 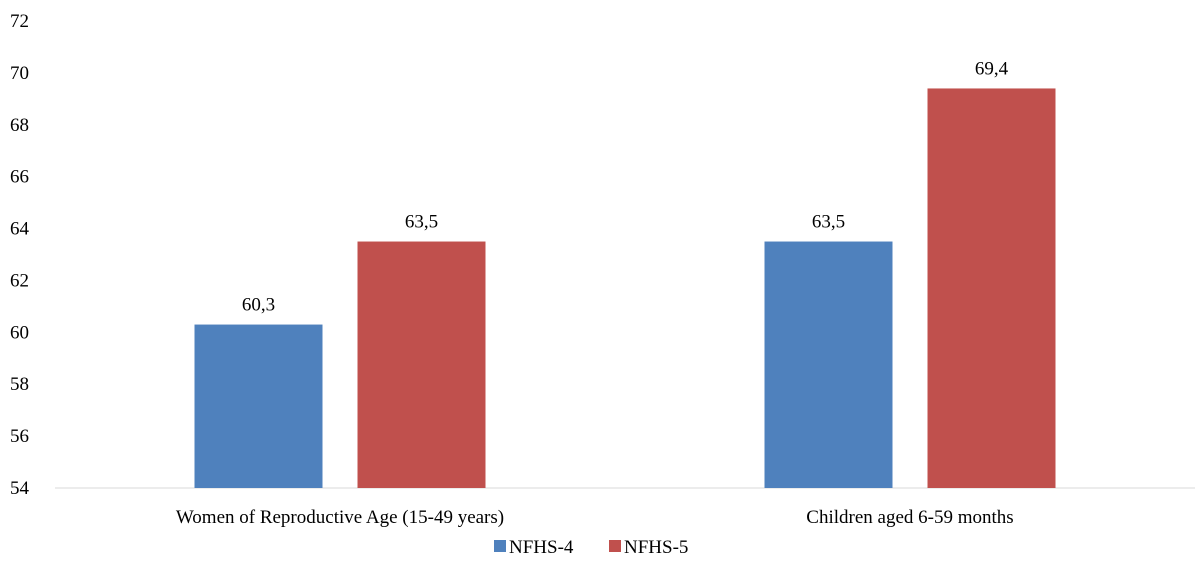 I want to click on x-category-label: Women of Reproductive Age (15-49 years), so click(x=340, y=517).